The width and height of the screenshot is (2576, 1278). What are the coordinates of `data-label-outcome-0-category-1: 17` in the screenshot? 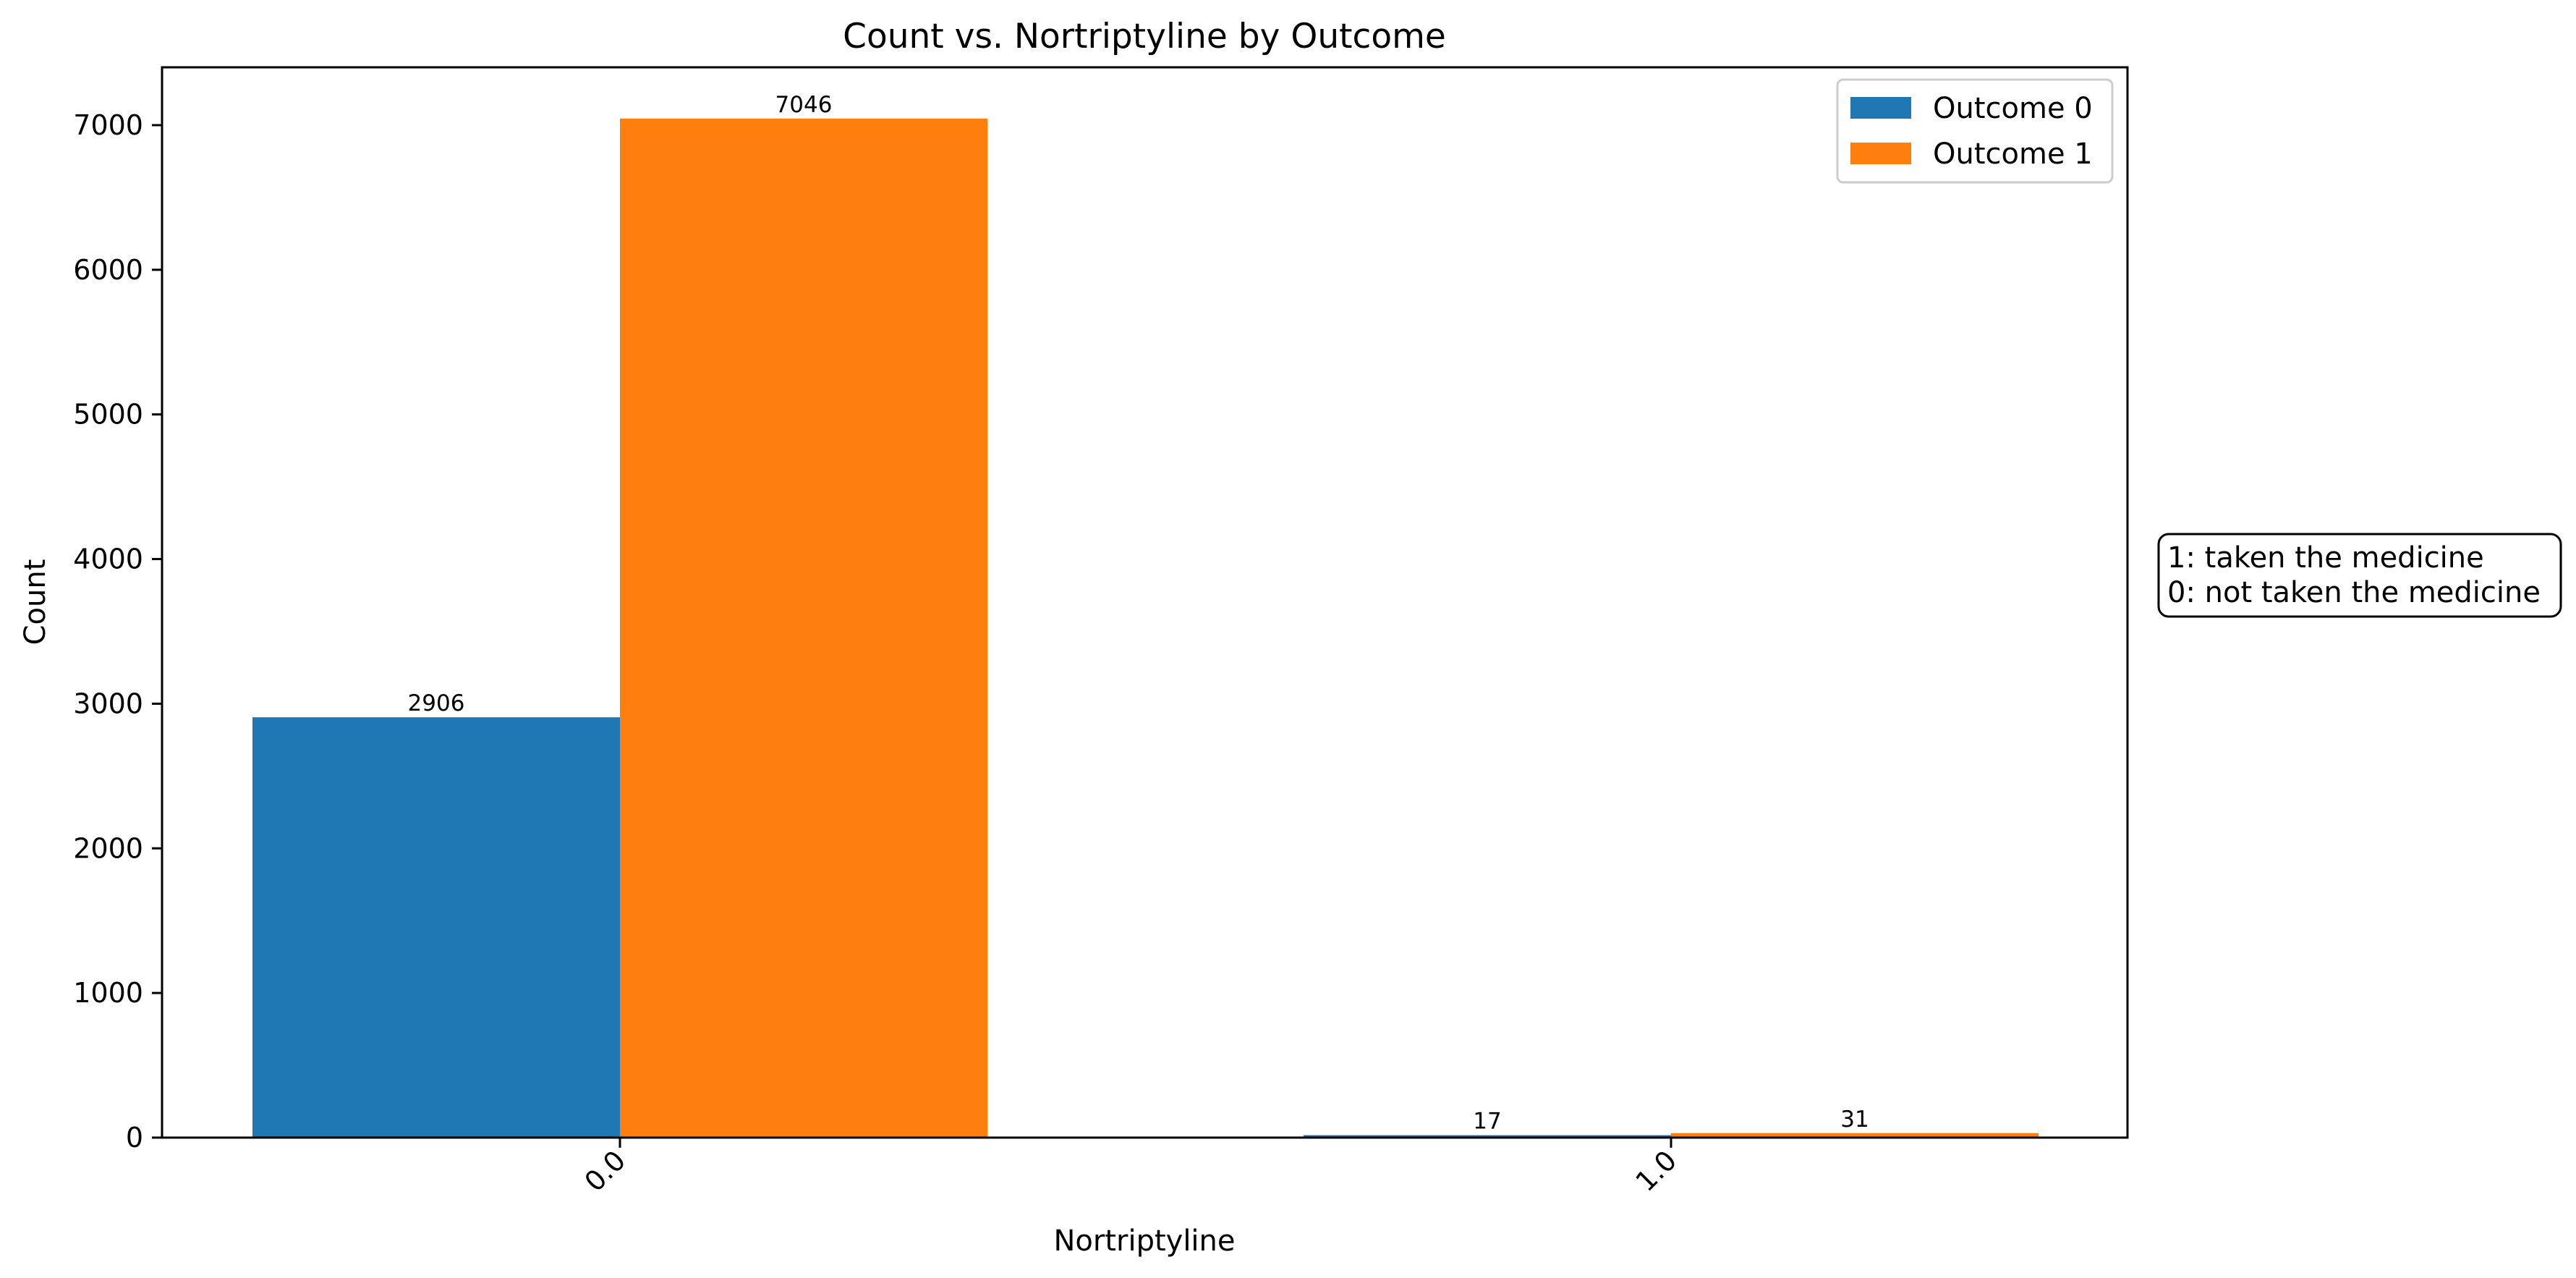 It's located at (1487, 1122).